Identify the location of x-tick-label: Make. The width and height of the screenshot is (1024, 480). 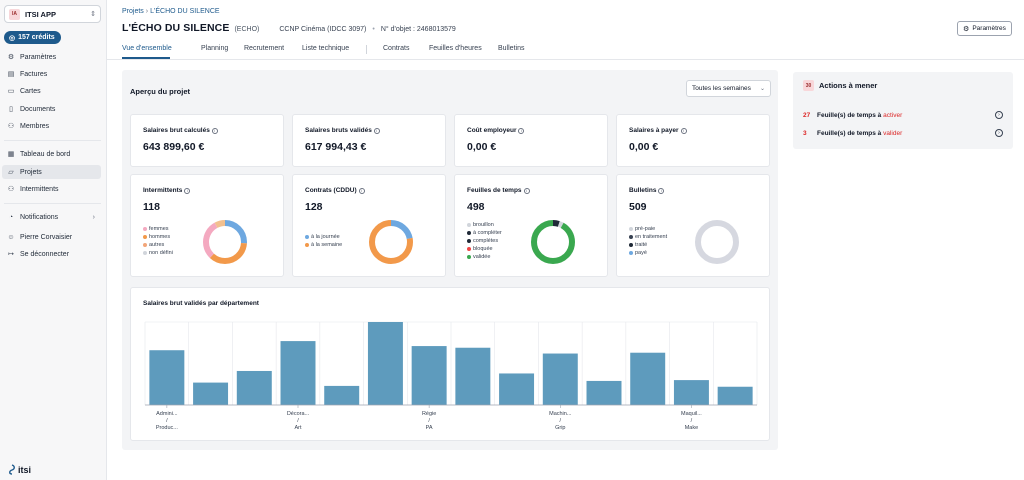
(691, 428).